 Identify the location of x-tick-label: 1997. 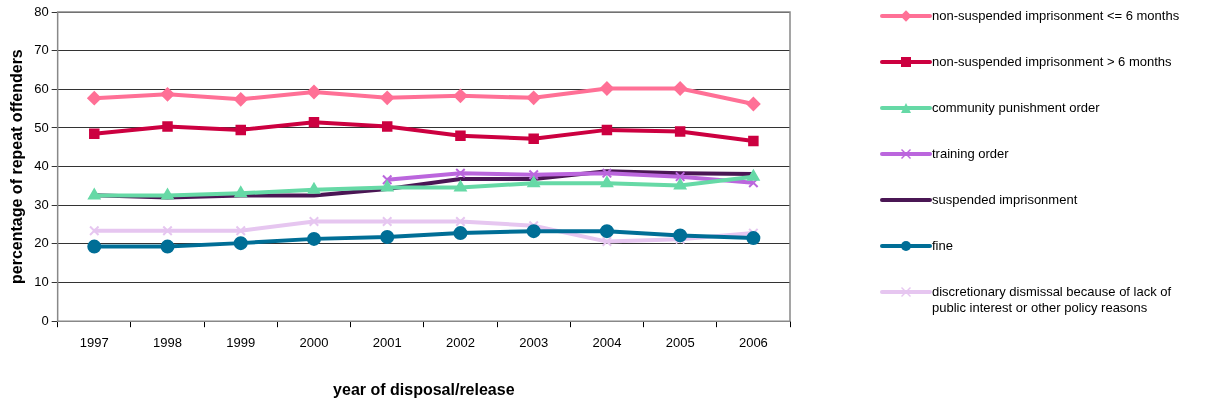
(94, 342).